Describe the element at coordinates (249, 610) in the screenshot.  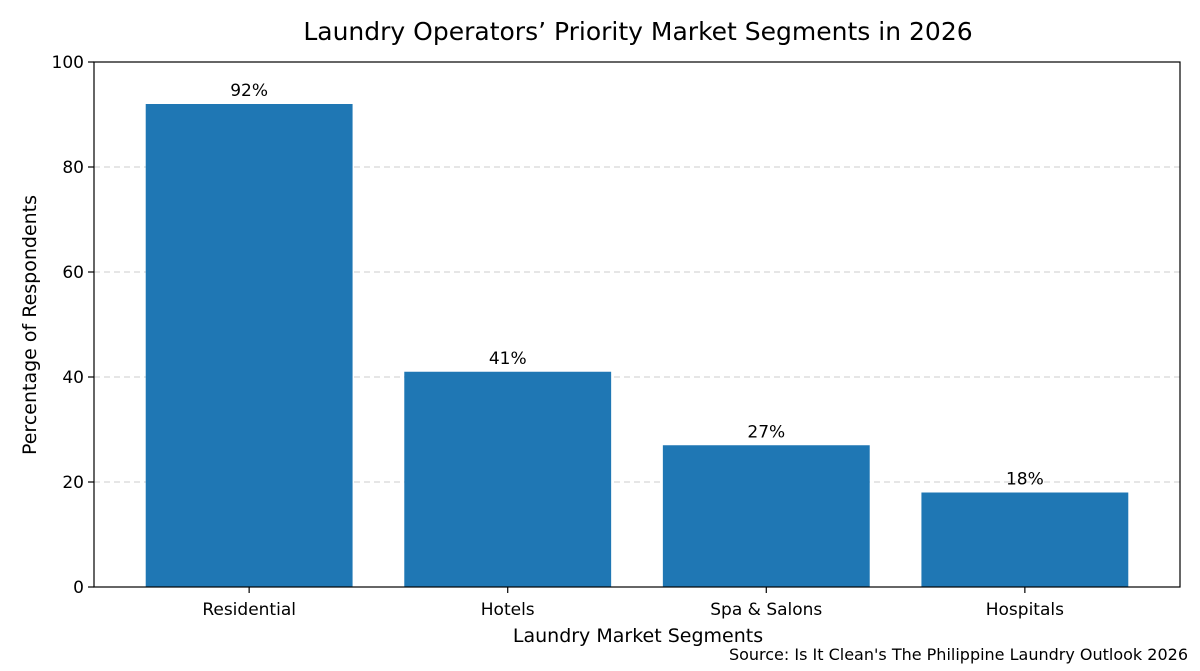
I see `x-tick-label: Residential` at that location.